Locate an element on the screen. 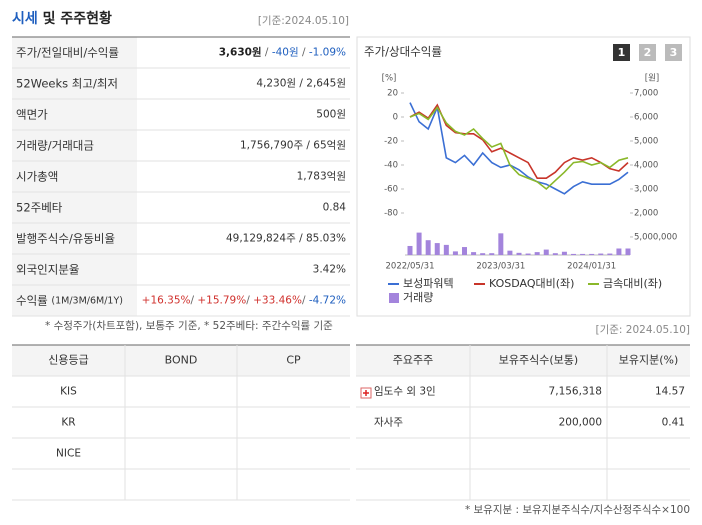  footnote: * 보유지분 : 보유지분주식수/지수산정주식수×100 is located at coordinates (577, 510).